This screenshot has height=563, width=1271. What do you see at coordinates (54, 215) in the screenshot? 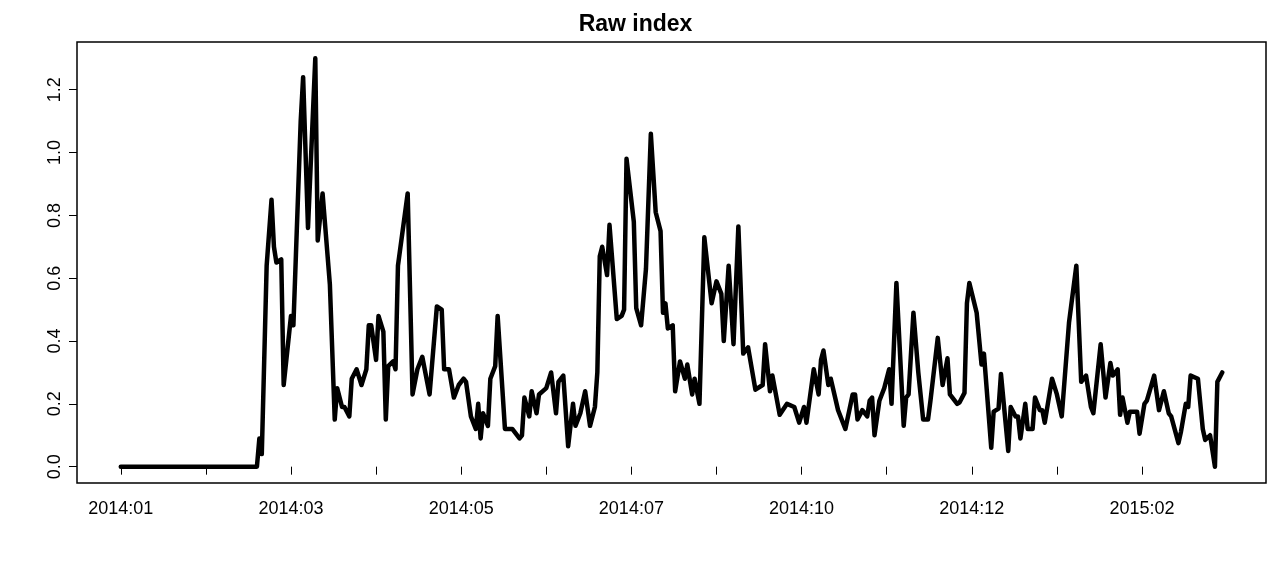
I see `y-tick-label: 0.8` at bounding box center [54, 215].